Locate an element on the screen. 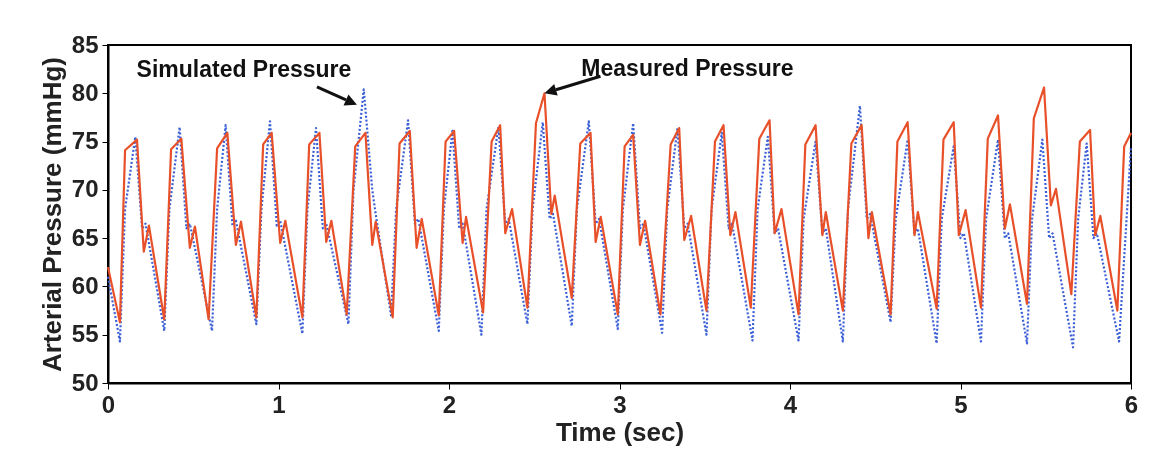  x-axis-title: Time (sec) is located at coordinates (620, 431).